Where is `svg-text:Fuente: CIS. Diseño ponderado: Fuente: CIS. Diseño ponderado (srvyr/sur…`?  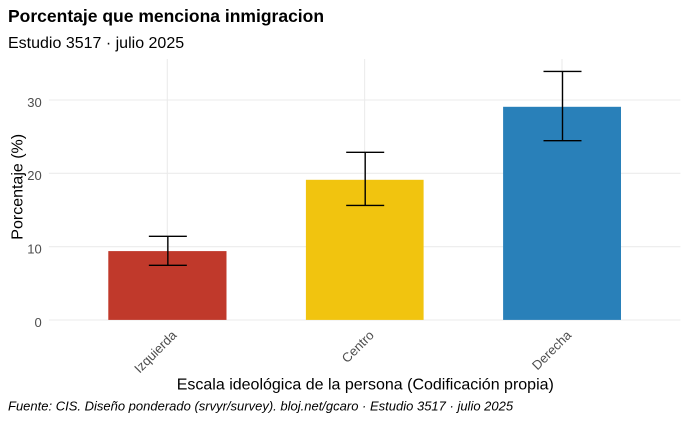
svg-text:Fuente: CIS. Diseño ponderado: Fuente: CIS. Diseño ponderado (srvyr/sur… is located at coordinates (261, 405).